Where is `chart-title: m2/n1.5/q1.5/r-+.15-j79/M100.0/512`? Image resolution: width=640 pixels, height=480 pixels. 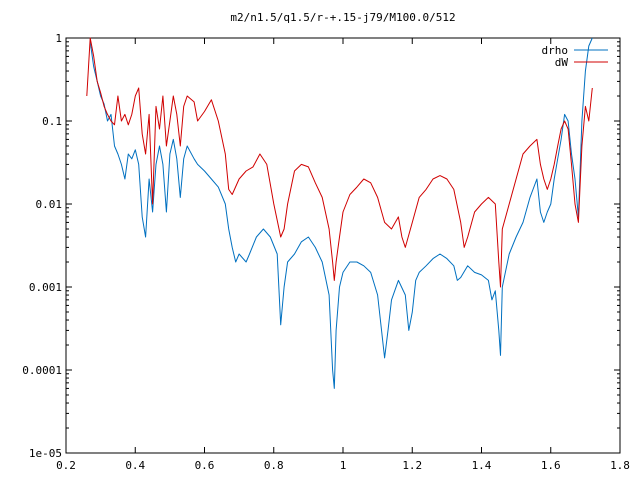
chart-title: m2/n1.5/q1.5/r-+.15-j79/M100.0/512 is located at coordinates (342, 17).